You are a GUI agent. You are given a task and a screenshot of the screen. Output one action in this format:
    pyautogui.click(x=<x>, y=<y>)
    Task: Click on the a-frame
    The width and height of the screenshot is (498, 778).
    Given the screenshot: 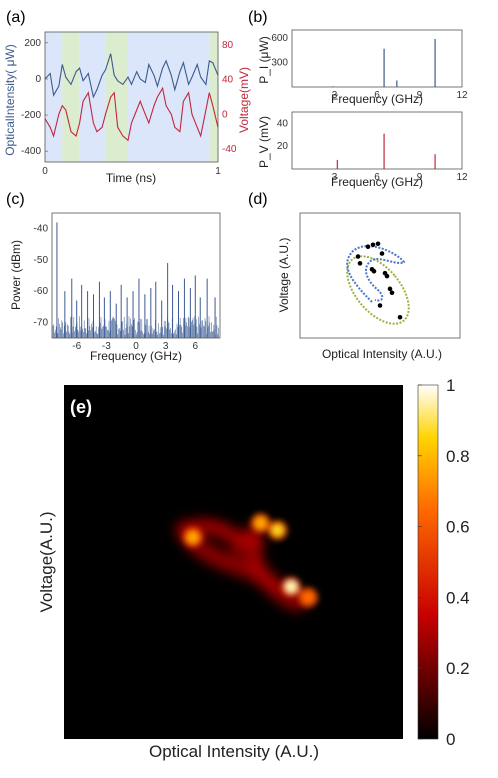 What is the action you would take?
    pyautogui.click(x=131, y=97)
    